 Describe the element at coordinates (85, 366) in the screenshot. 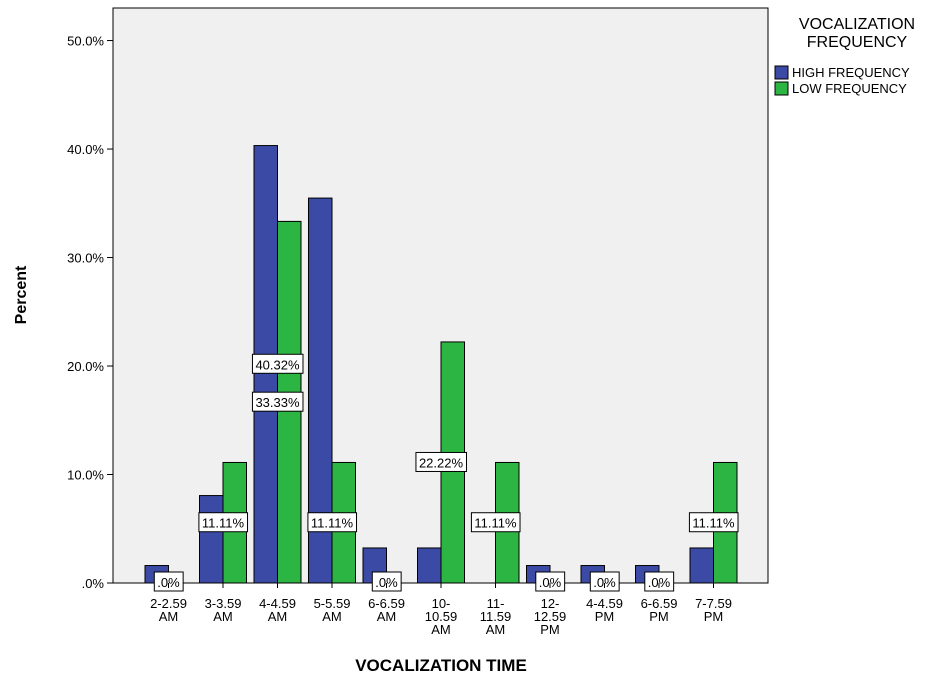

I see `y-tick-label: 20.0%` at that location.